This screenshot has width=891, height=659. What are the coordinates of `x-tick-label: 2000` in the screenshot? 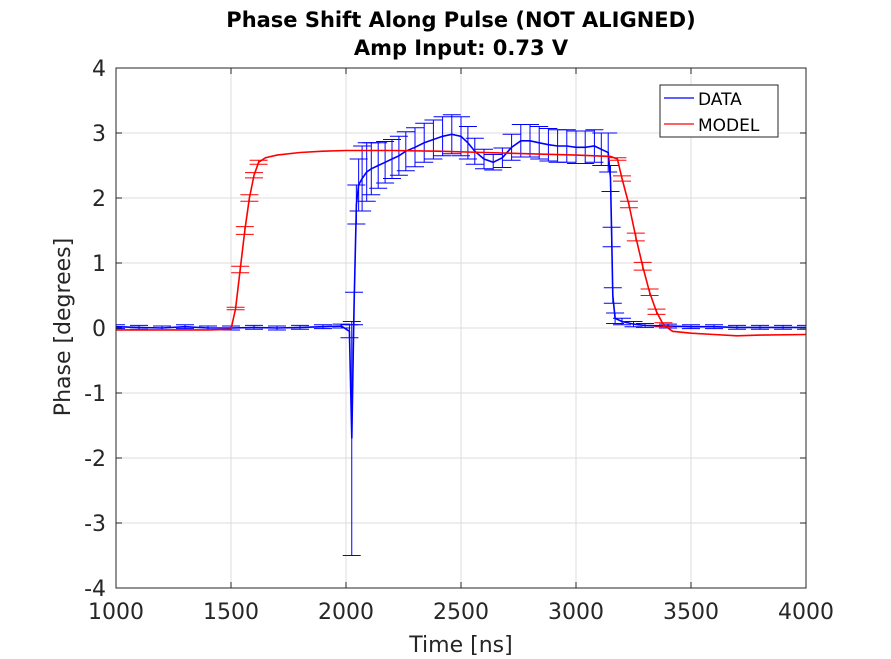 It's located at (346, 612).